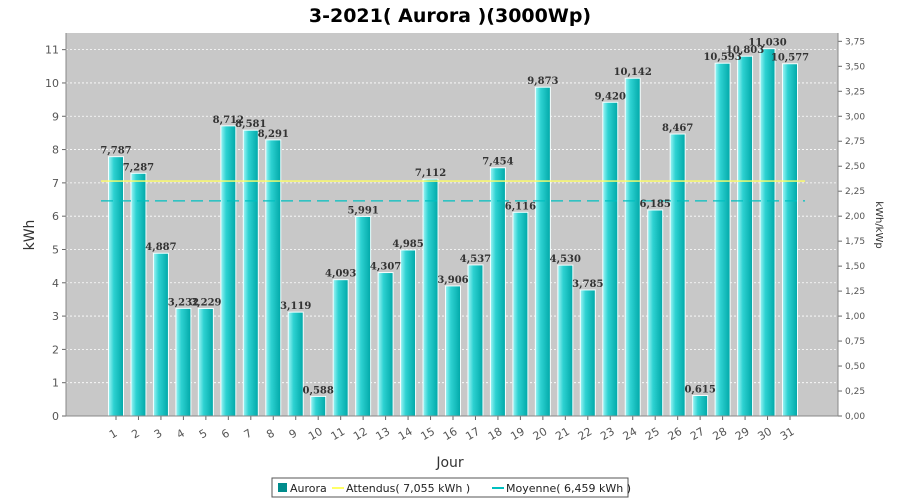 The image size is (900, 500). What do you see at coordinates (203, 434) in the screenshot?
I see `x-tick-label: 5` at bounding box center [203, 434].